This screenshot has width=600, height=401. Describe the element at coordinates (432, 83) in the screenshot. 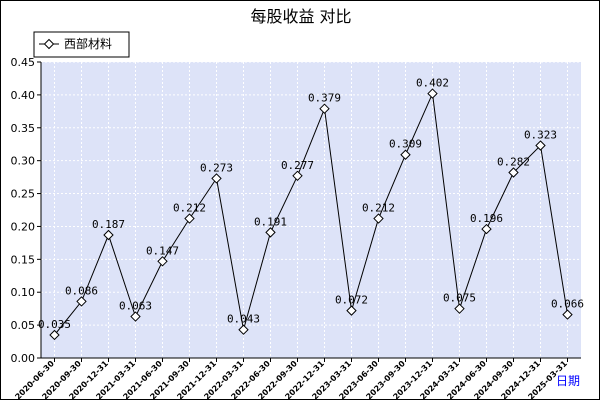

I see `data-label: 0.402` at that location.